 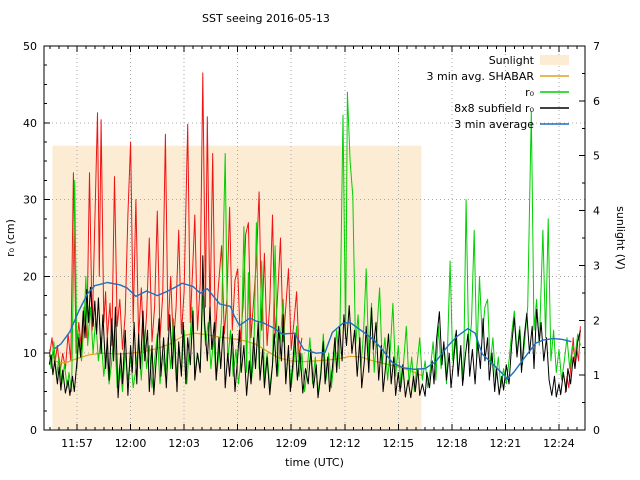 I want to click on legend-swatch-sunlight, so click(x=554, y=60).